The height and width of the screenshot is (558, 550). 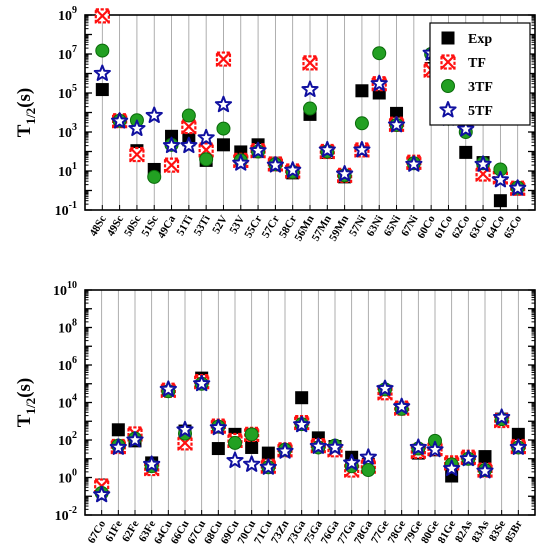 What do you see at coordinates (118, 446) in the screenshot?
I see `point-5tf-61fe` at bounding box center [118, 446].